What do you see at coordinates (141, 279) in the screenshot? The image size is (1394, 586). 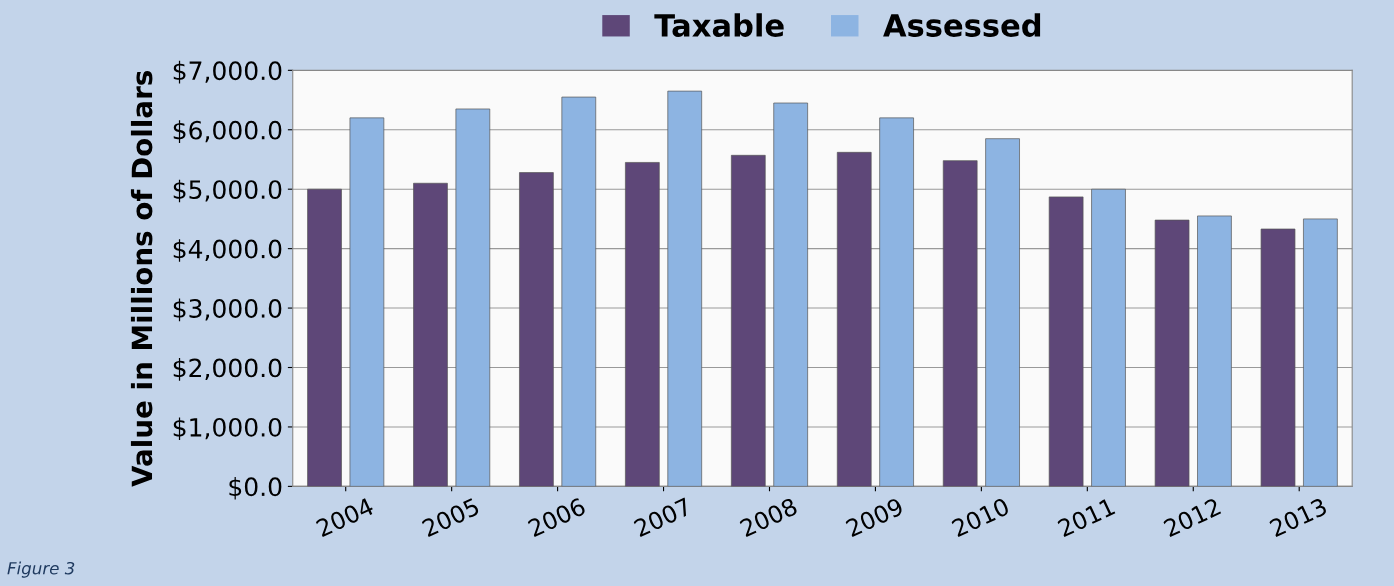 I see `y-axis-title: Value in Millions of Dollars` at bounding box center [141, 279].